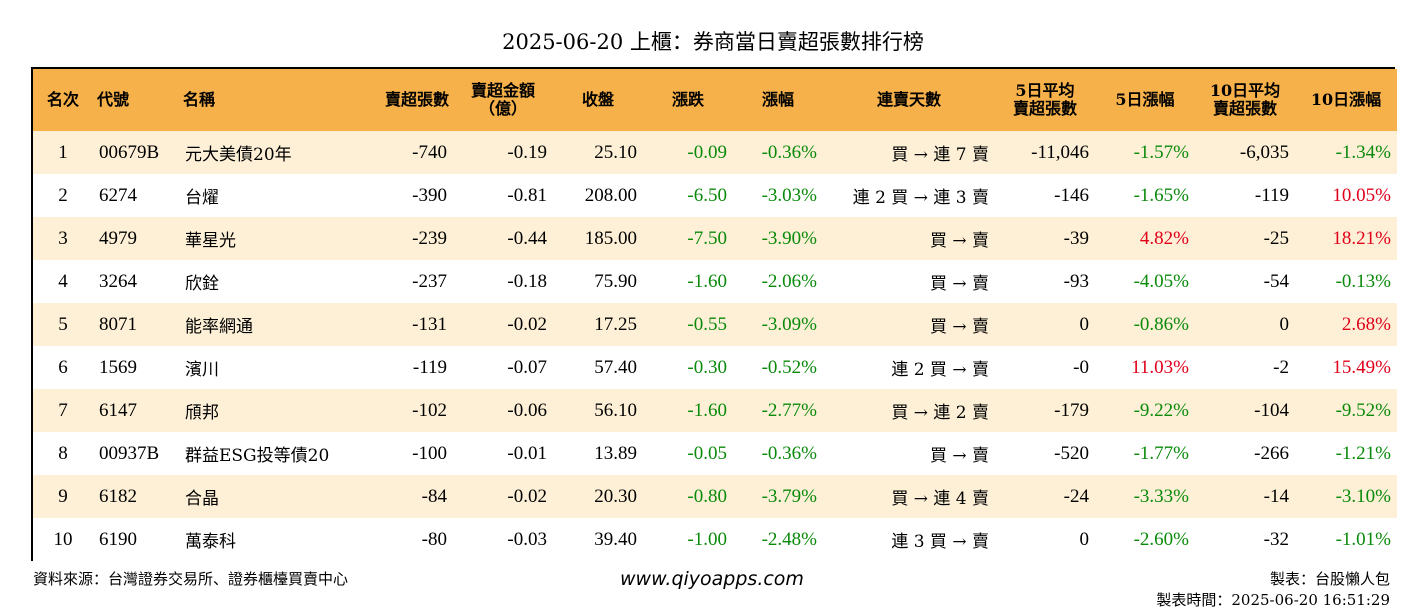 The height and width of the screenshot is (612, 1426). Describe the element at coordinates (118, 195) in the screenshot. I see `cell-code: 6274` at that location.